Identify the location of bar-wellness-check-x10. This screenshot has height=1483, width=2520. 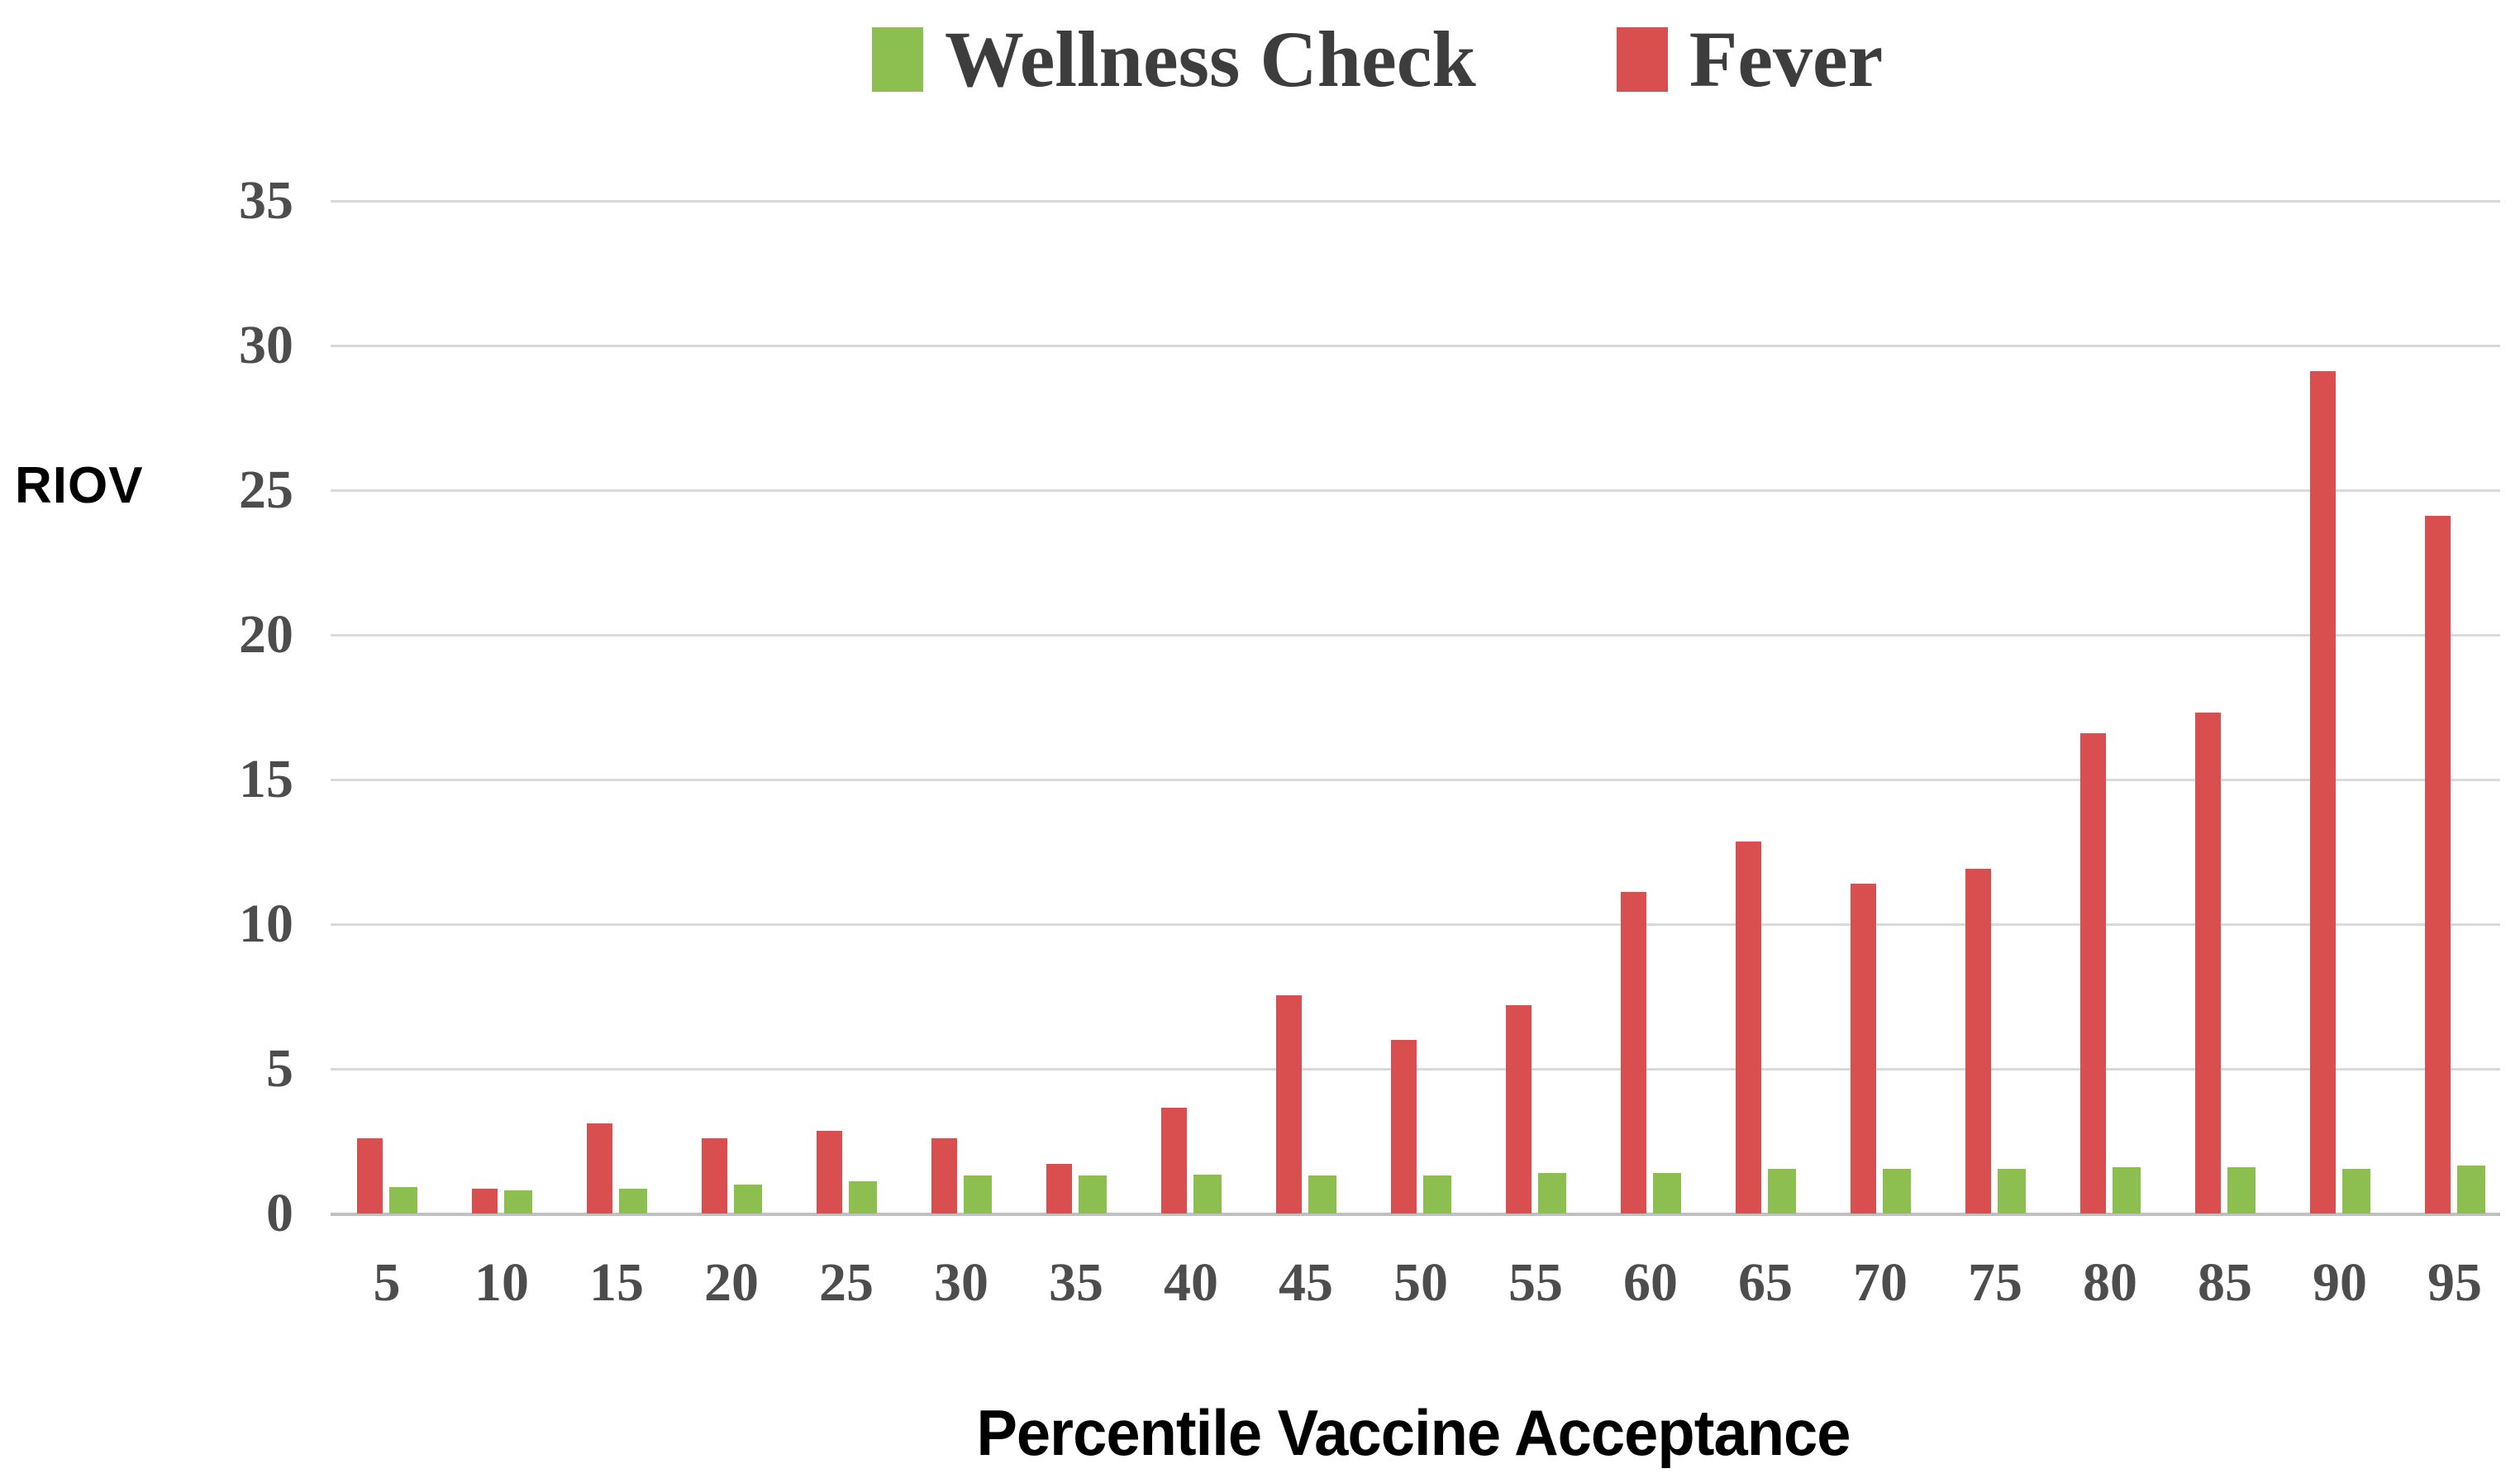
(518, 1202).